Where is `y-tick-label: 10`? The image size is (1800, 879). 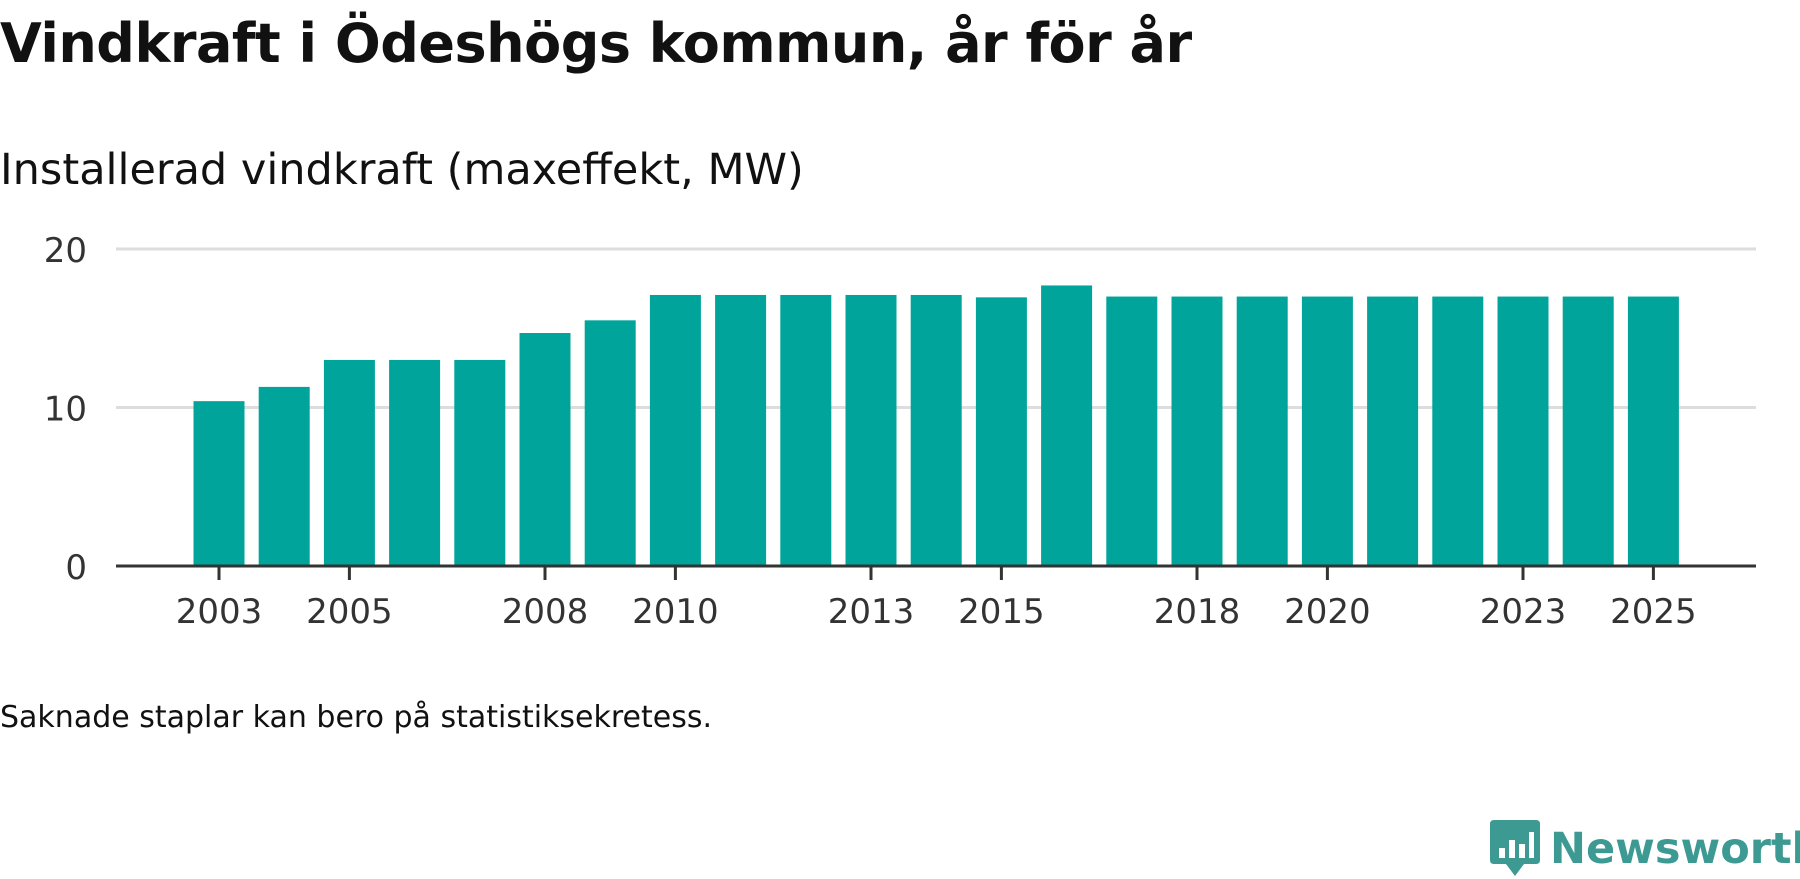 y-tick-label: 10 is located at coordinates (65, 410).